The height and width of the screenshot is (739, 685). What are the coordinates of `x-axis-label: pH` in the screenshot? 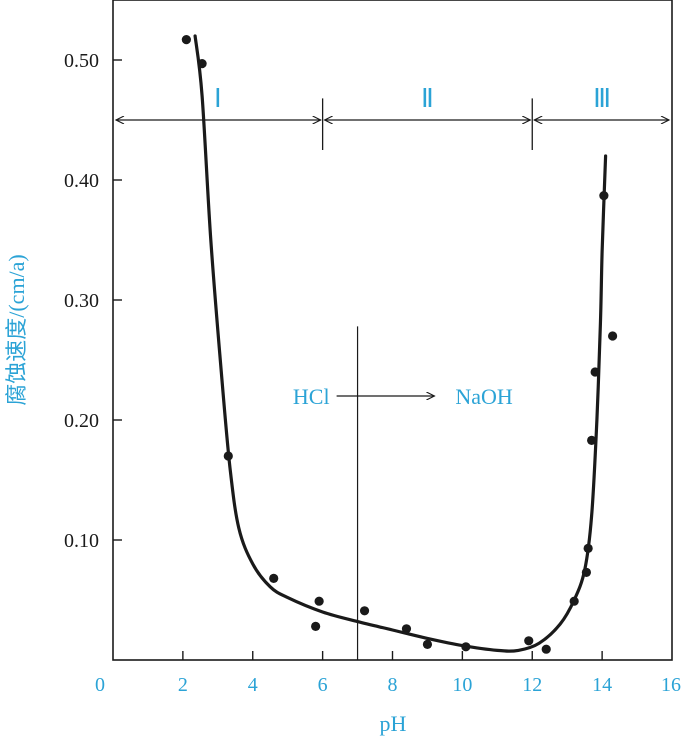 It's located at (393, 723).